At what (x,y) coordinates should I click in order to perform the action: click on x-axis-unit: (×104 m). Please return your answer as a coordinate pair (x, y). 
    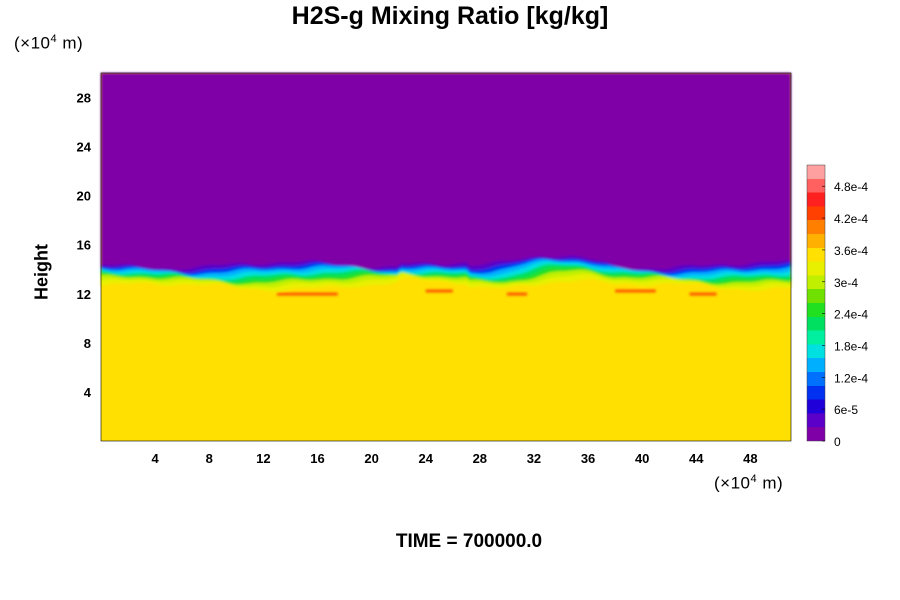
    Looking at the image, I should click on (749, 483).